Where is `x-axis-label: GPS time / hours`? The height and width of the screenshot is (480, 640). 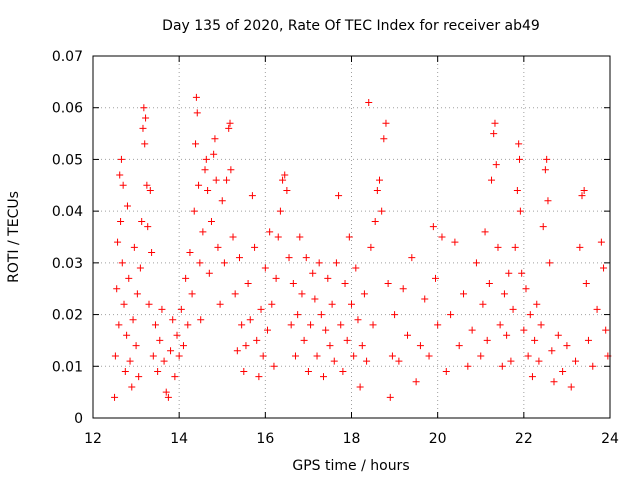
x-axis-label: GPS time / hours is located at coordinates (350, 466).